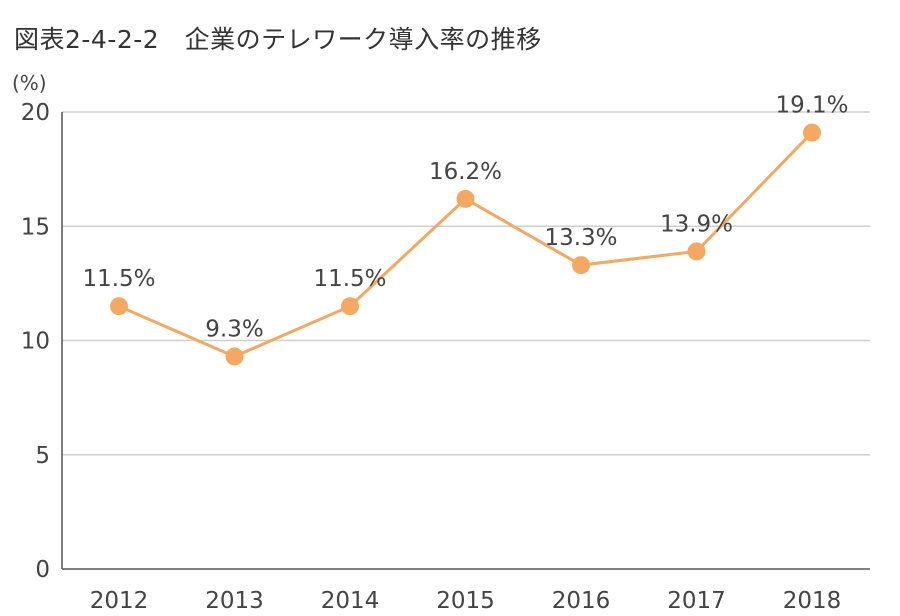 This screenshot has height=616, width=900. Describe the element at coordinates (234, 329) in the screenshot. I see `data-label-2013: 9.3%` at that location.